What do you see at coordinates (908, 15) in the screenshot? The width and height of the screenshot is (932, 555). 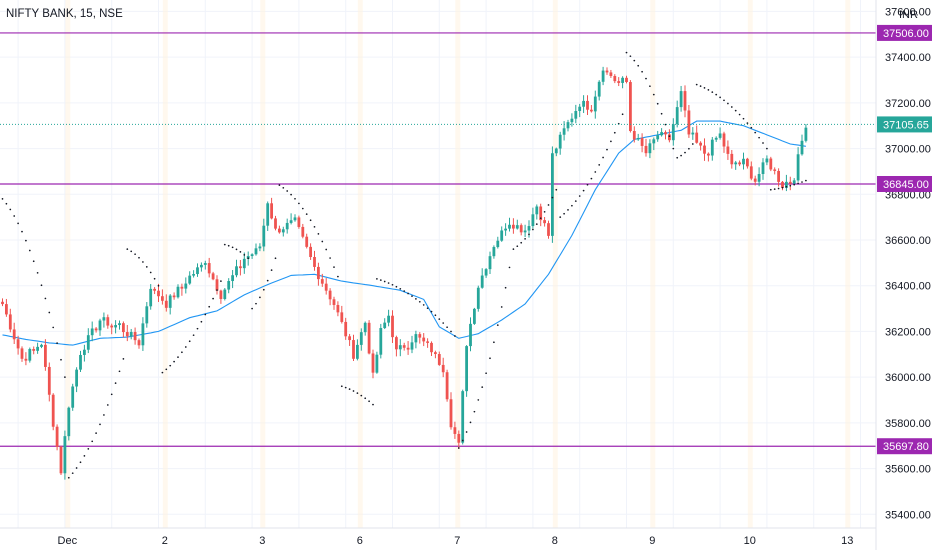 I see `currency-label: INR` at bounding box center [908, 15].